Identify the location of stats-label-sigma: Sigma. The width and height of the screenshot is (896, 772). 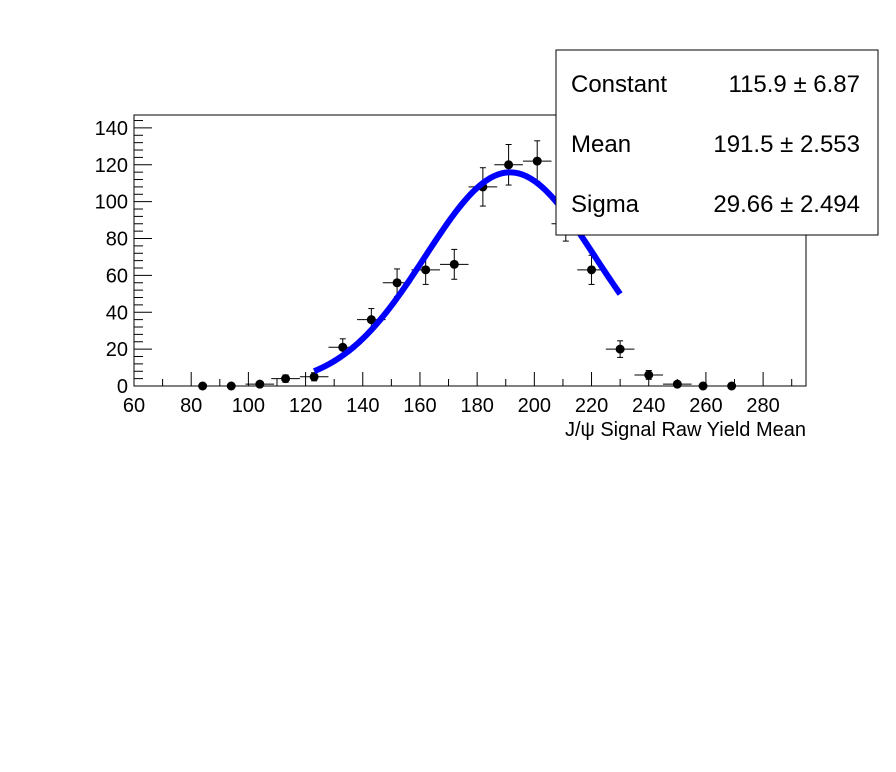
(605, 204).